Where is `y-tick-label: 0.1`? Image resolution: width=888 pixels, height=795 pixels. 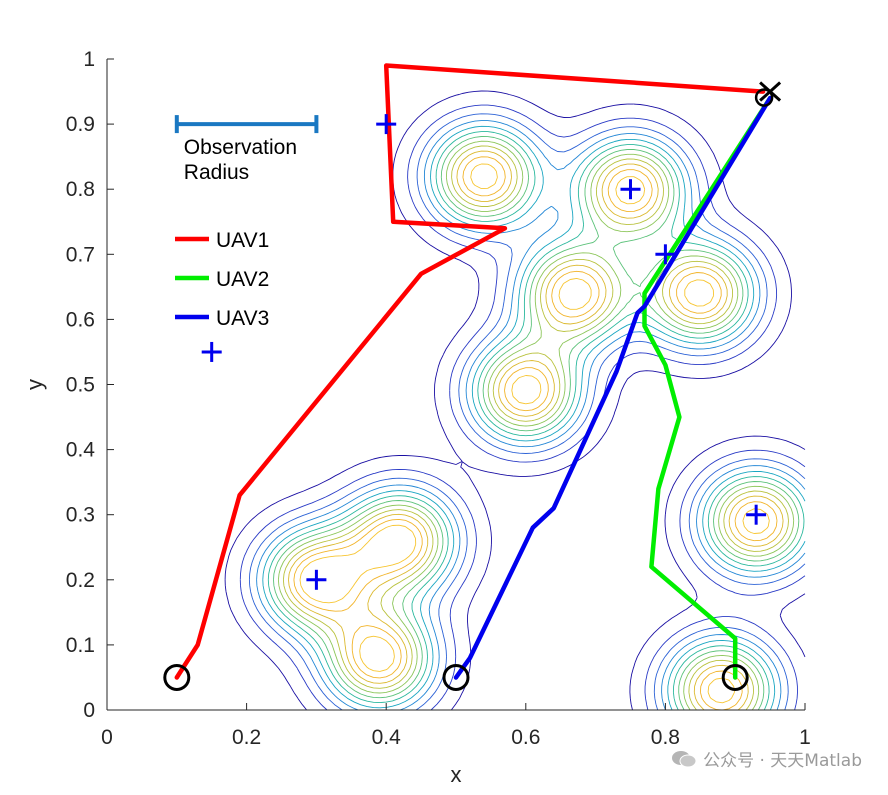 y-tick-label: 0.1 is located at coordinates (80, 645).